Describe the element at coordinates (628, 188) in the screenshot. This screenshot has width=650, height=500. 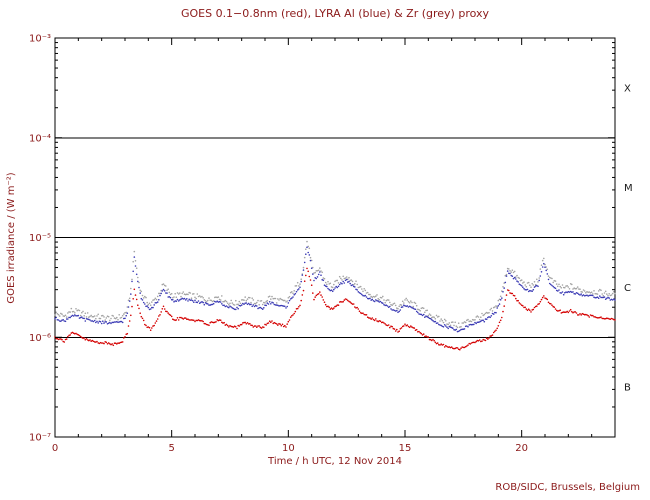
I see `flare-class-label: M` at that location.